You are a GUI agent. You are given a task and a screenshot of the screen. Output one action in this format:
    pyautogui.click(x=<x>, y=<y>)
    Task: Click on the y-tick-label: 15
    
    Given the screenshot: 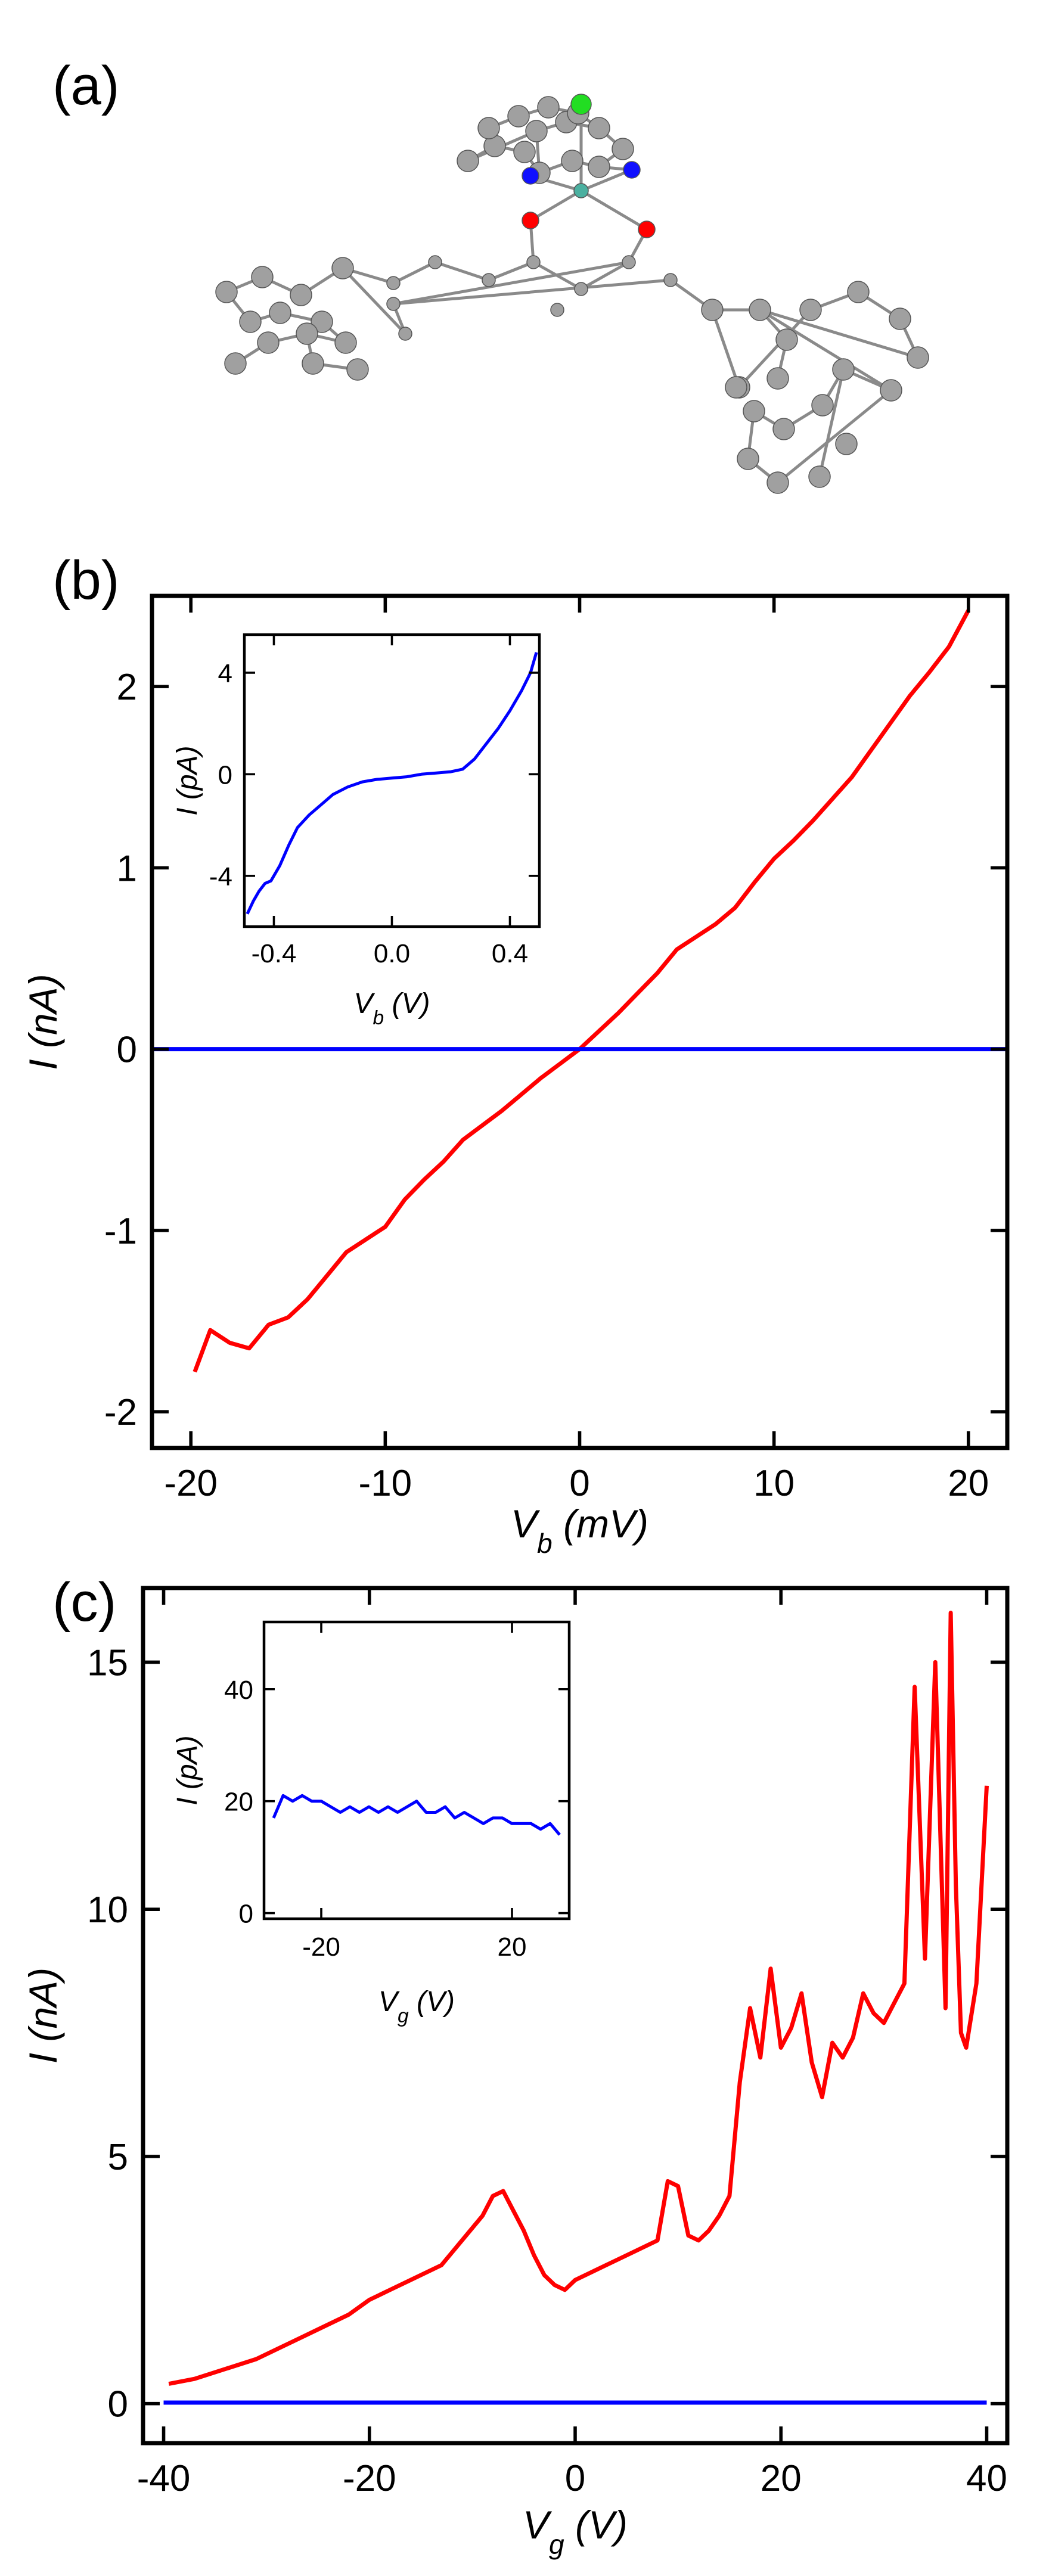 What is the action you would take?
    pyautogui.click(x=108, y=1663)
    